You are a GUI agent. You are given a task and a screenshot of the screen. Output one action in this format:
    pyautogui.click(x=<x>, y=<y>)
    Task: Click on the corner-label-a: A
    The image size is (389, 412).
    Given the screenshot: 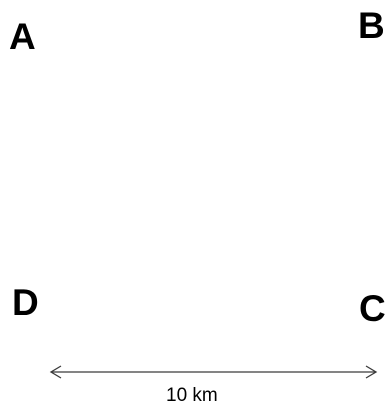 What is the action you would take?
    pyautogui.click(x=22, y=36)
    